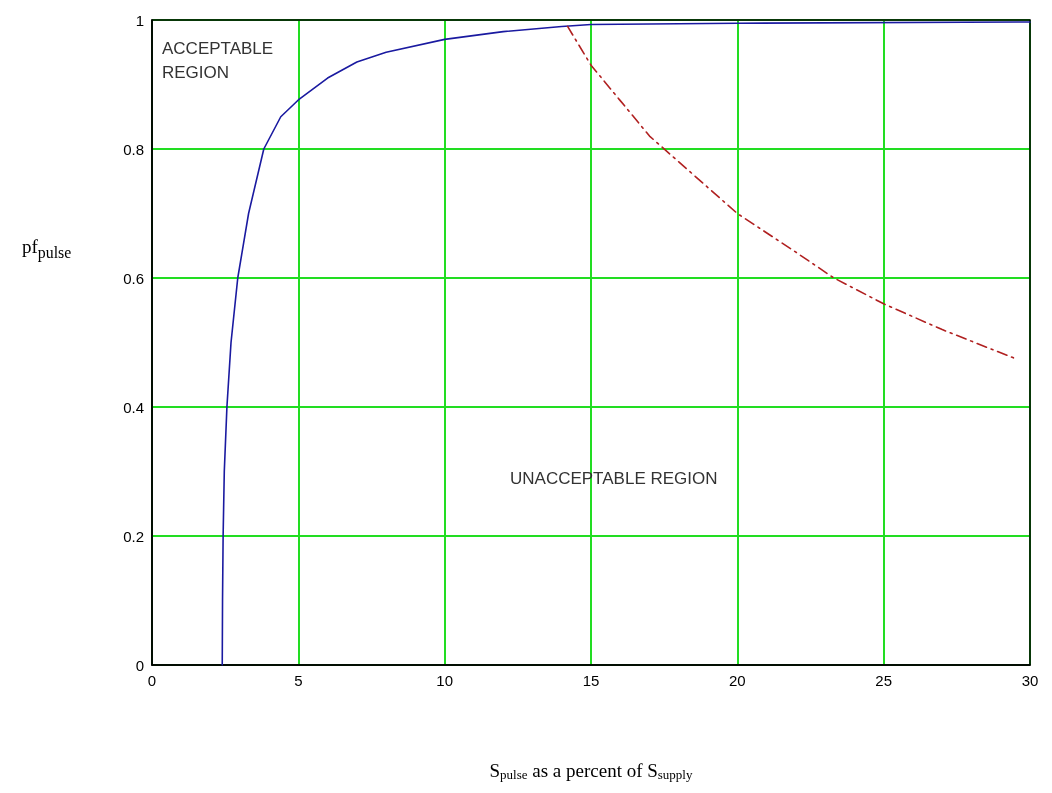 The height and width of the screenshot is (793, 1052). I want to click on x-tick-label: 25, so click(884, 680).